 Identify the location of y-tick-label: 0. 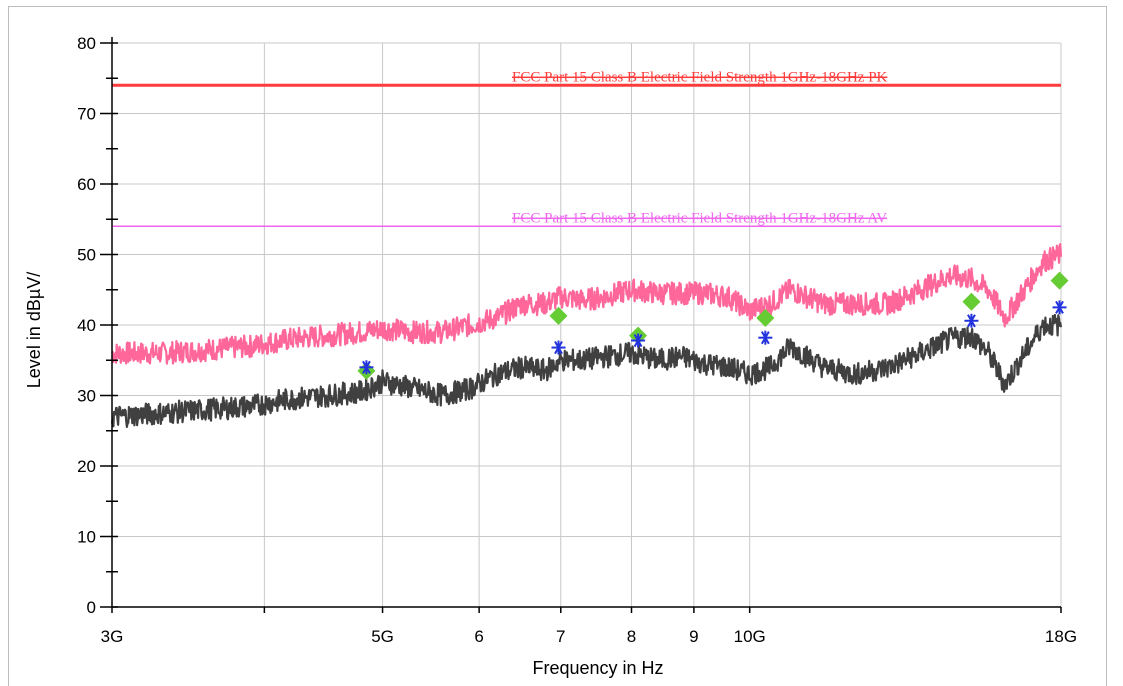
(91, 607).